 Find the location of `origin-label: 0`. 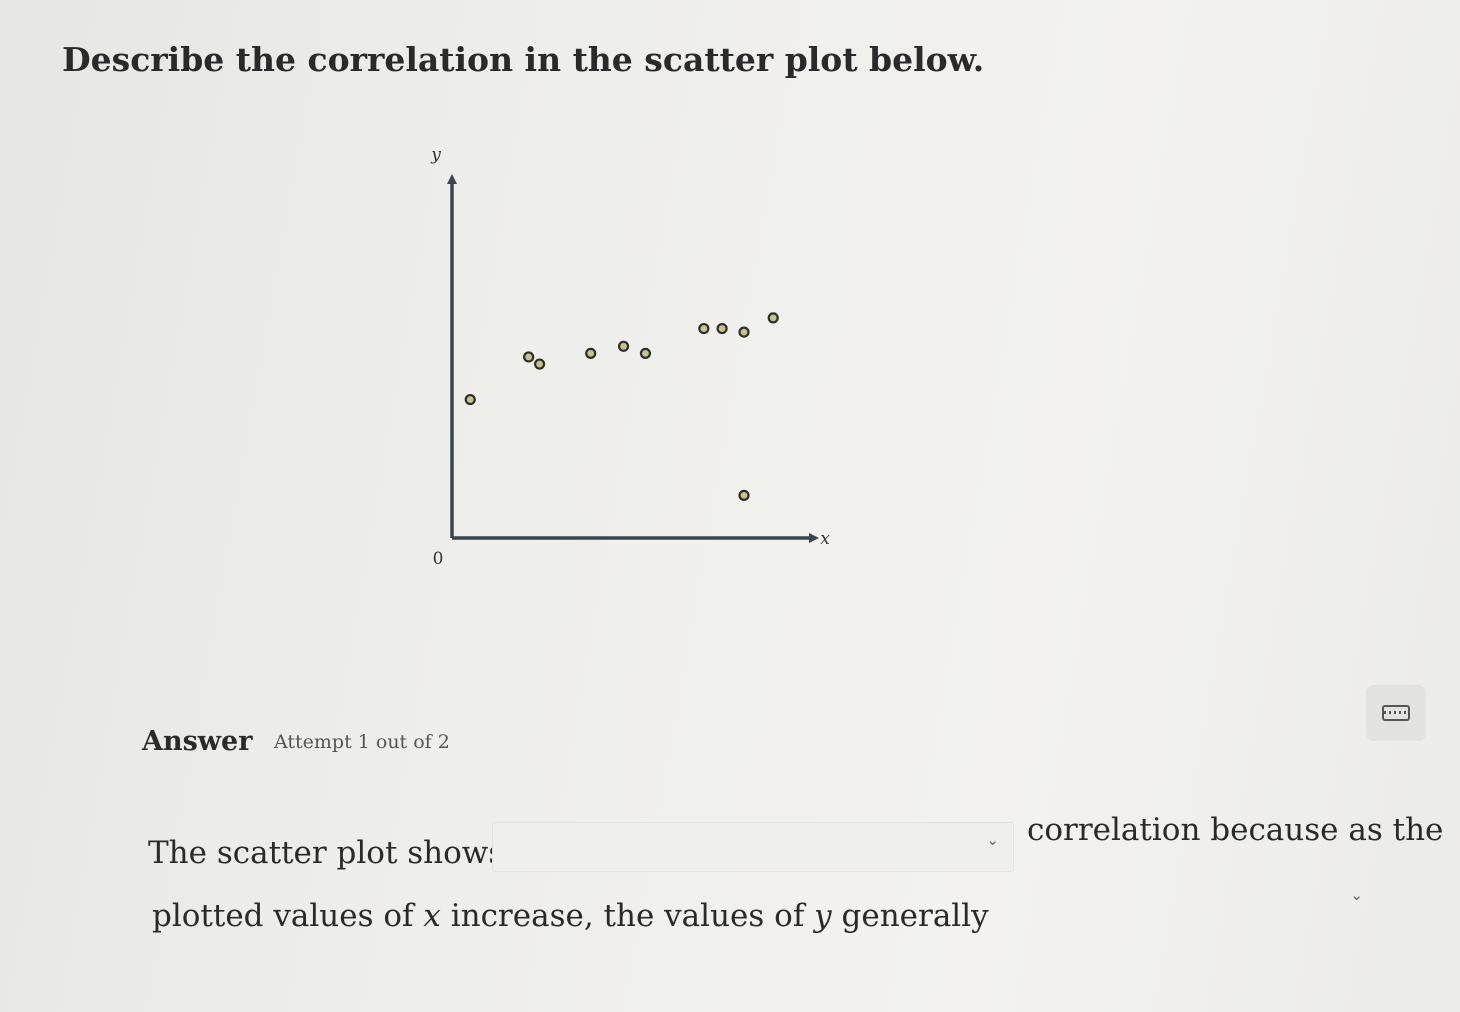

origin-label: 0 is located at coordinates (438, 559).